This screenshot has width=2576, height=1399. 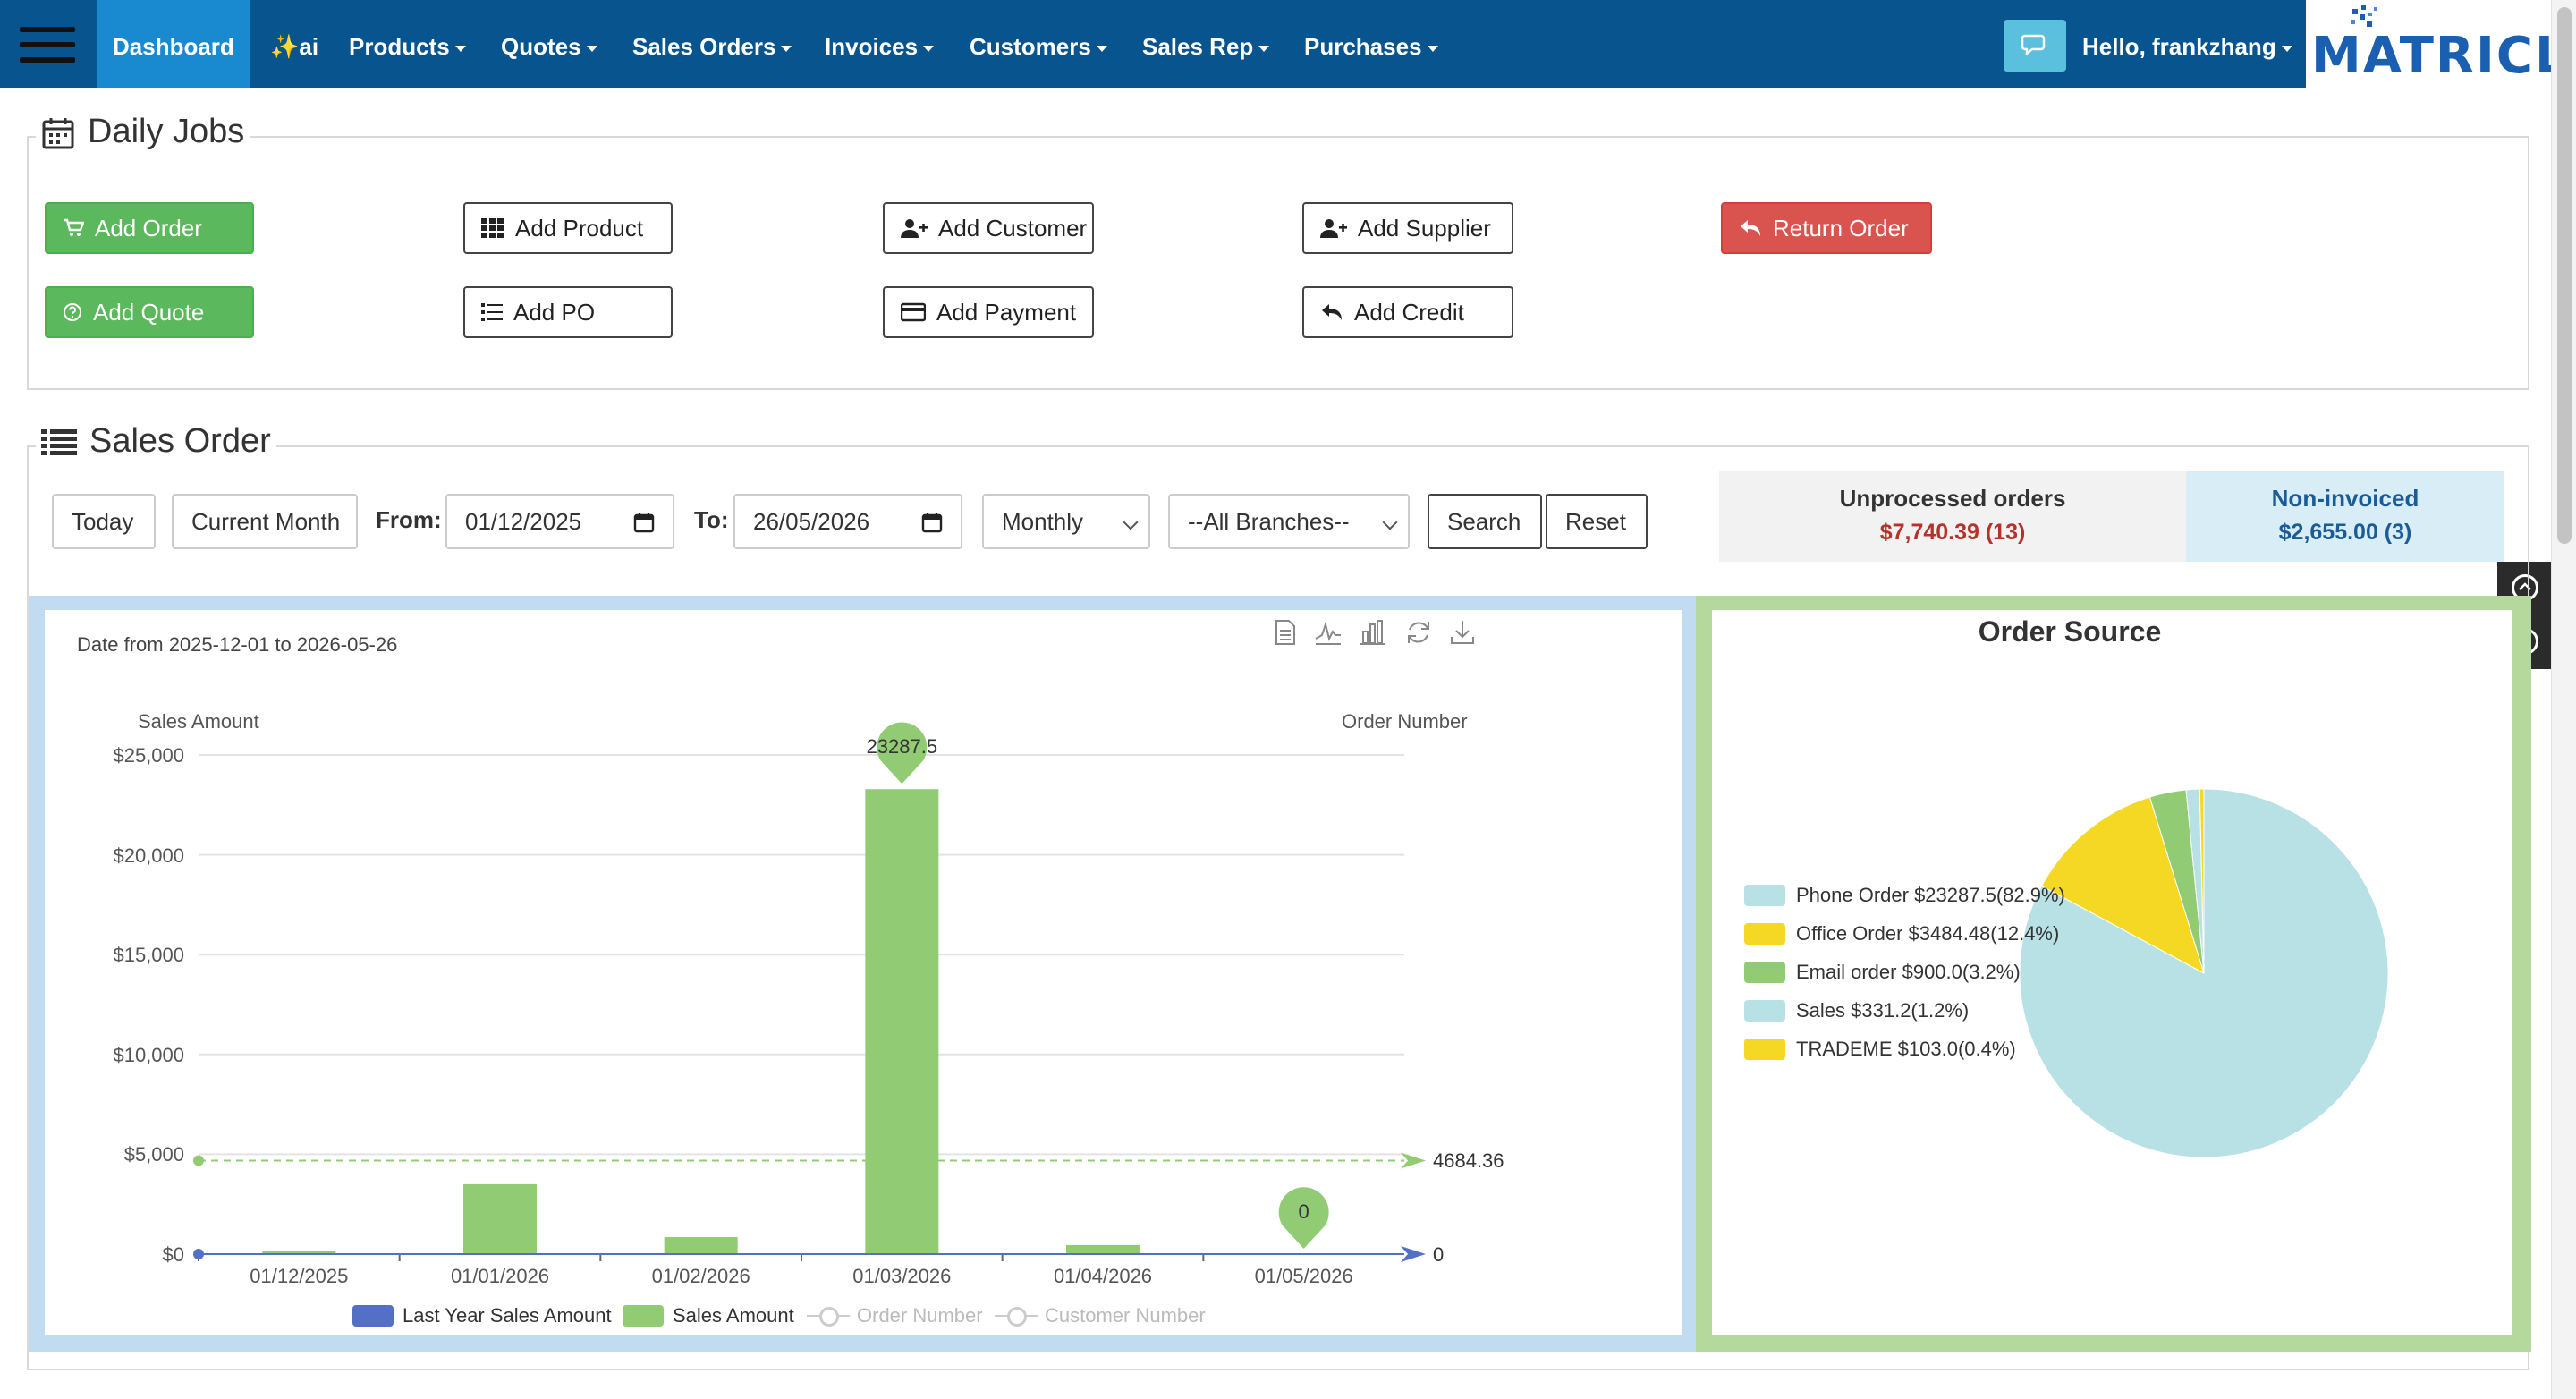 I want to click on legend-sales-amount: Sales Amount, so click(x=708, y=1315).